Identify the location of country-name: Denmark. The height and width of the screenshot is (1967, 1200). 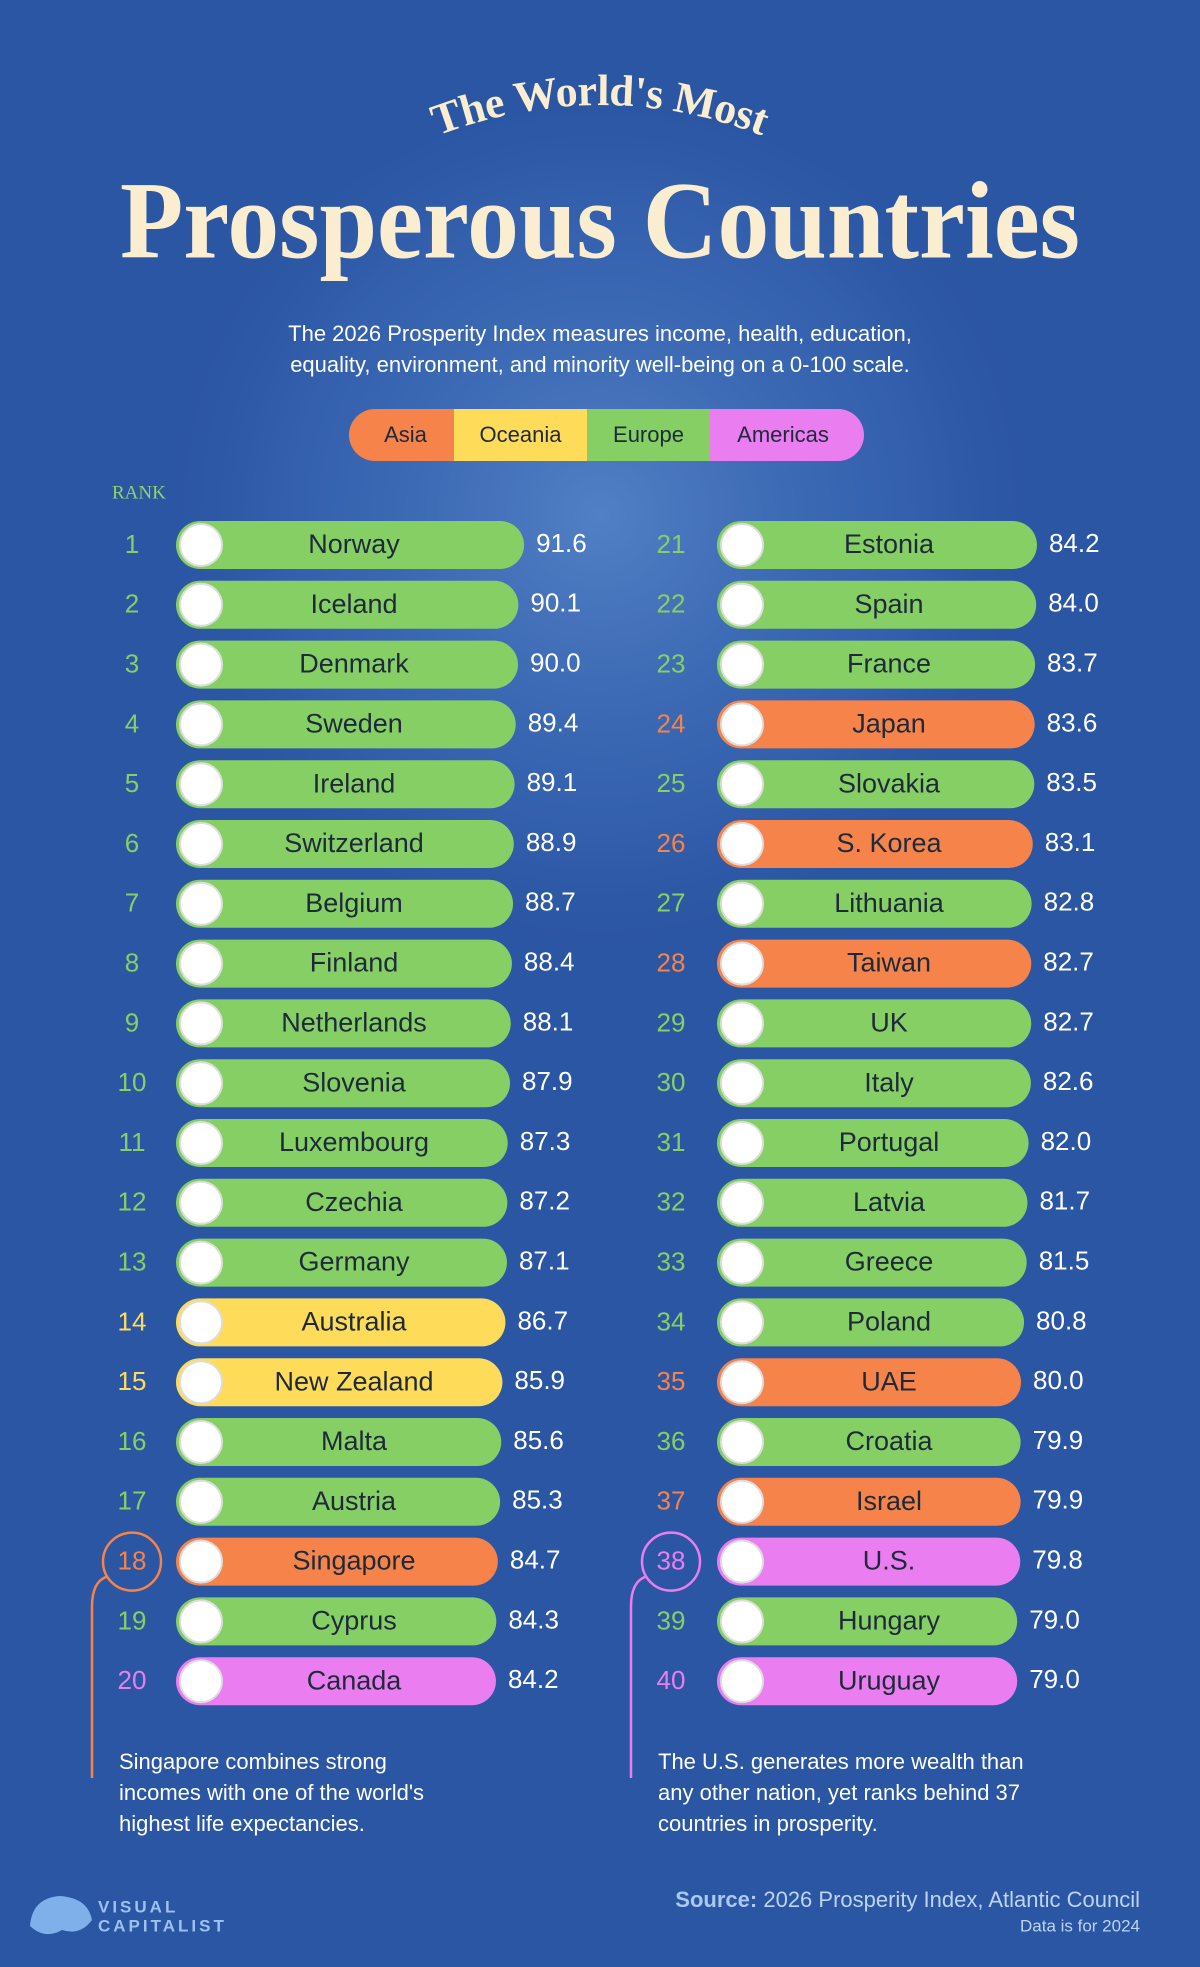
(354, 664).